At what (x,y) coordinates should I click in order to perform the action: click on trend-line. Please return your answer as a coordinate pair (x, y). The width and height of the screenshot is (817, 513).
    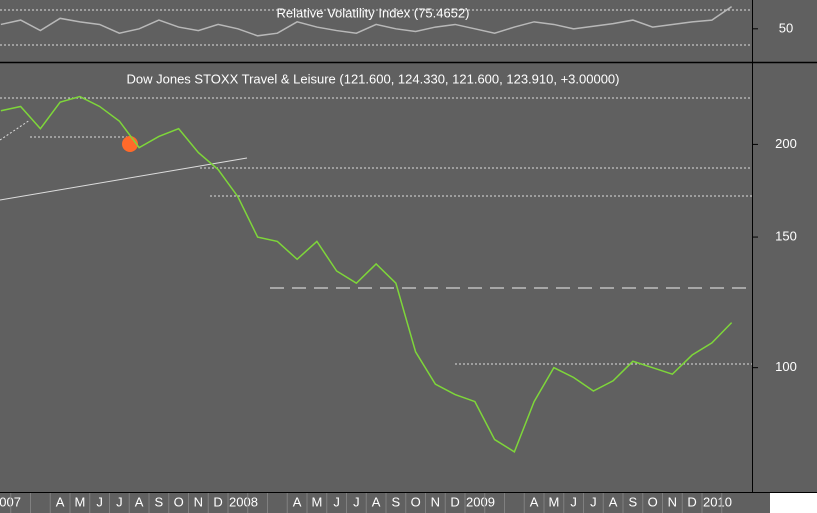
    Looking at the image, I should click on (124, 179).